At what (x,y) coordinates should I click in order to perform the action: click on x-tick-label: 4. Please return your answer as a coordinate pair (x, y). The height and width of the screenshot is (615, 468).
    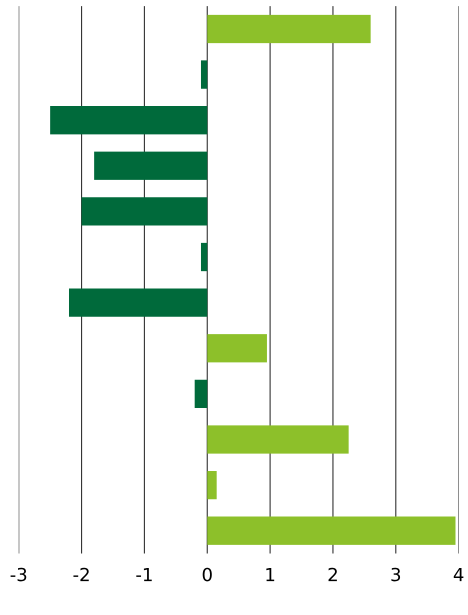
    Looking at the image, I should click on (459, 575).